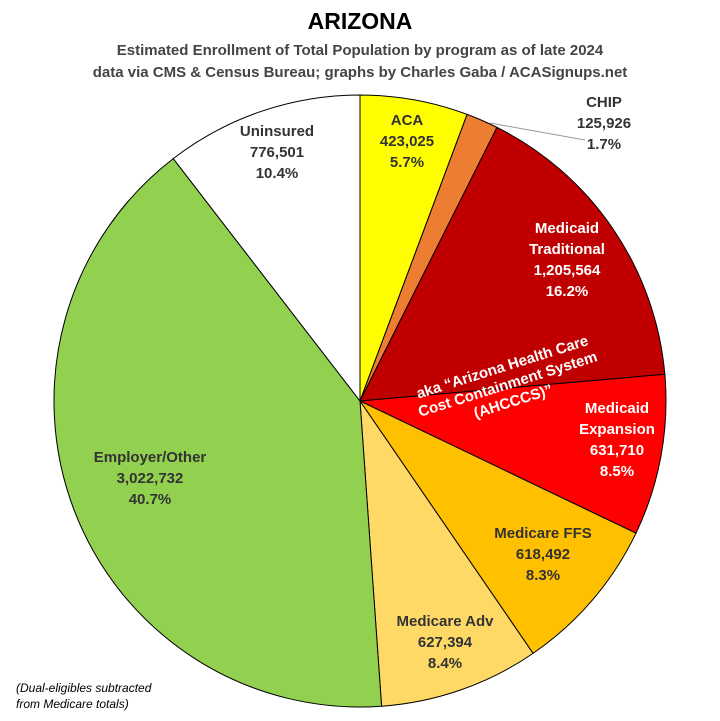 Image resolution: width=720 pixels, height=721 pixels. What do you see at coordinates (617, 429) in the screenshot?
I see `label-medicaid-expansion-name: Expansion` at bounding box center [617, 429].